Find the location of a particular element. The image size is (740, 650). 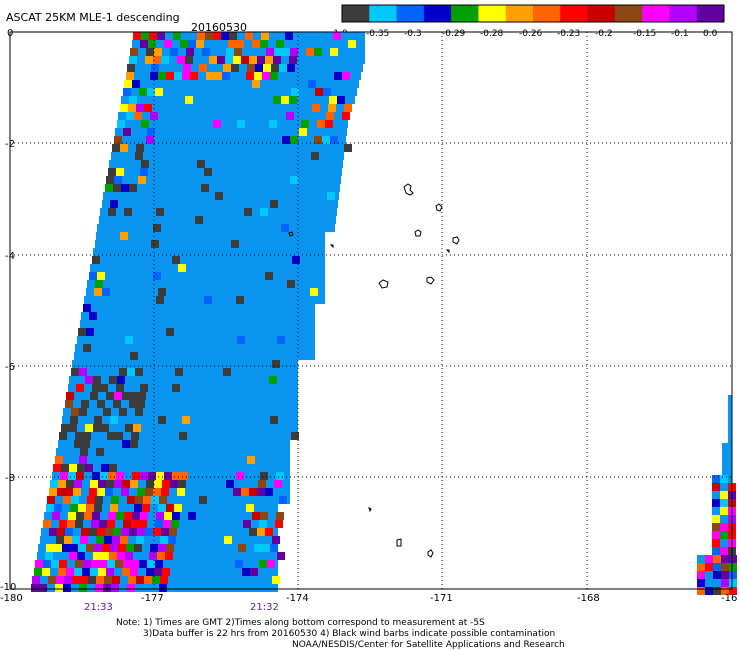

color-bar-tick-label: -0.23 is located at coordinates (568, 34).